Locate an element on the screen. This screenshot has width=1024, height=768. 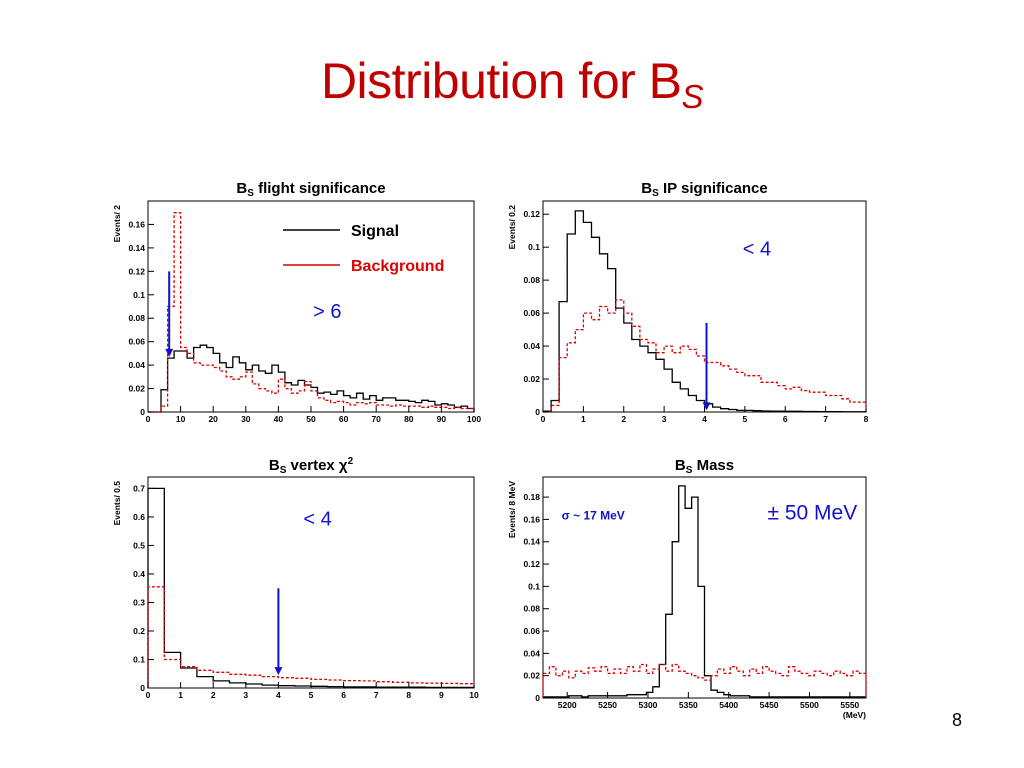
x-tick-label: 90 is located at coordinates (442, 419).